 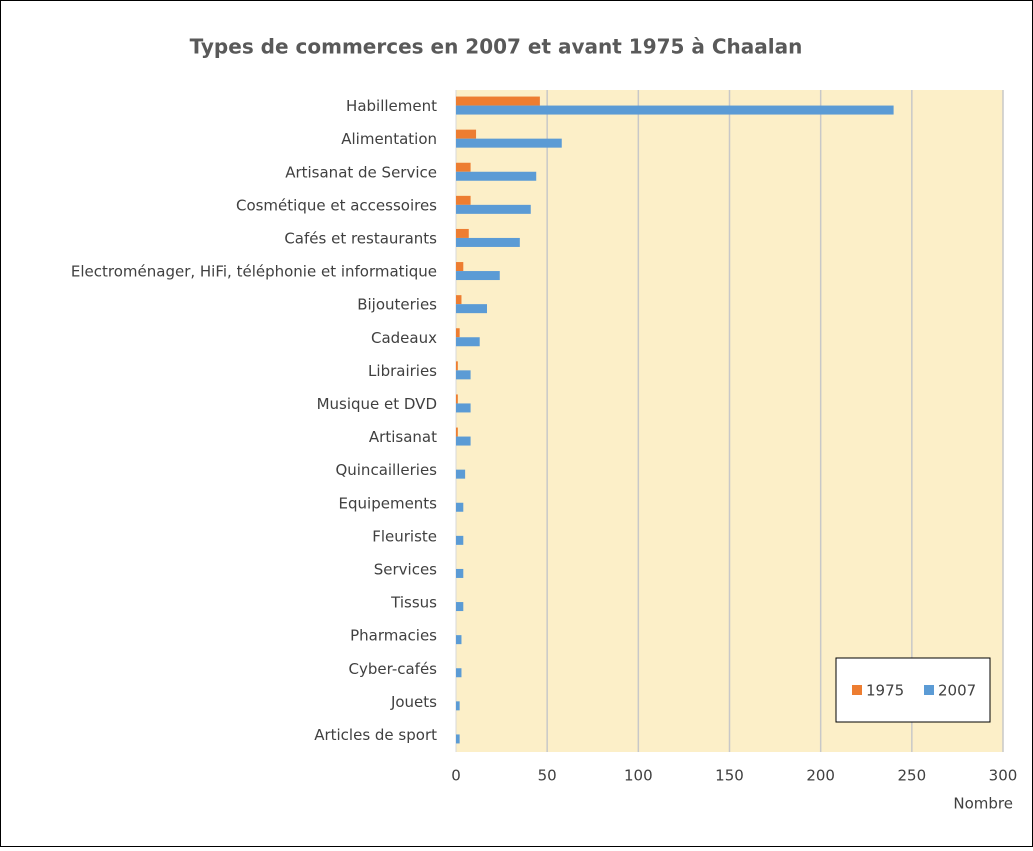 I want to click on y-tick-label: Quincailleries, so click(x=386, y=470).